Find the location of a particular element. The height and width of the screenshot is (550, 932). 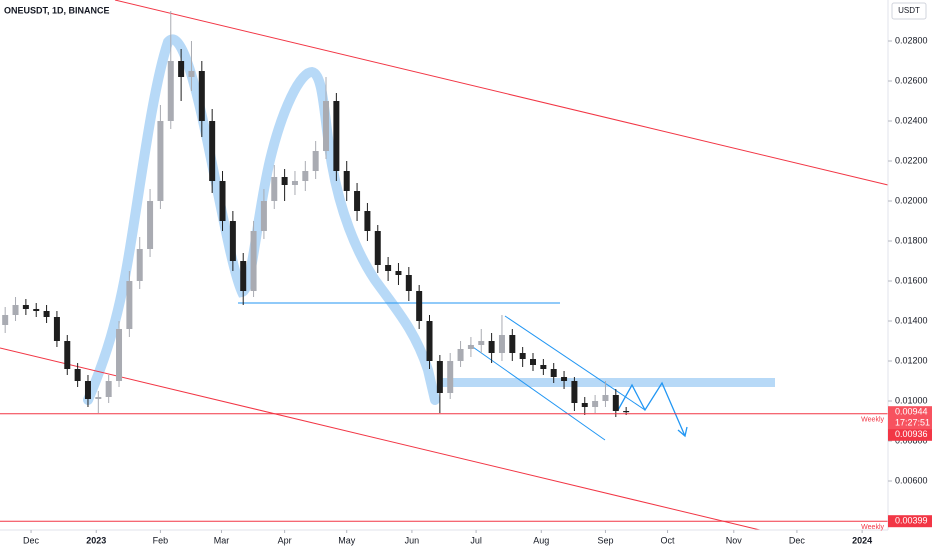

currency-box is located at coordinates (909, 11).